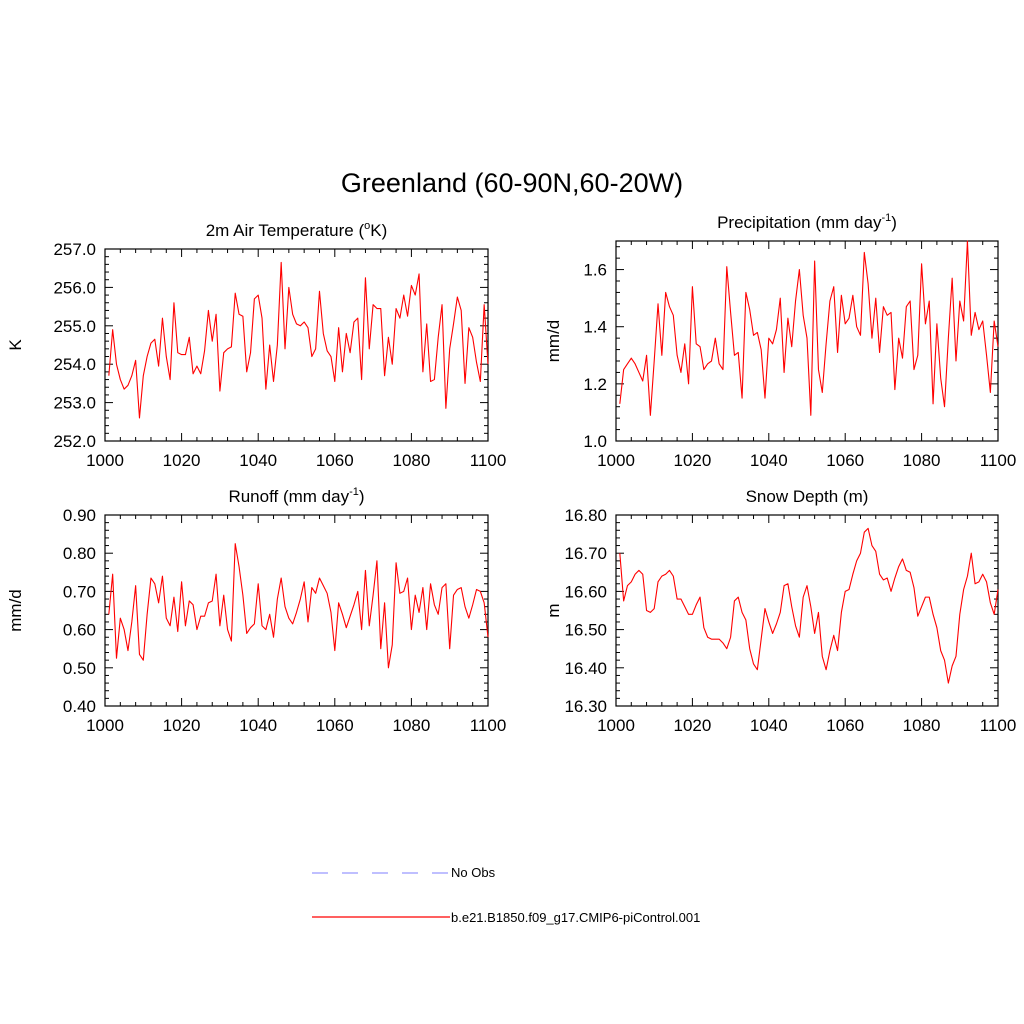  What do you see at coordinates (595, 270) in the screenshot?
I see `y-tick-label: 1.6` at bounding box center [595, 270].